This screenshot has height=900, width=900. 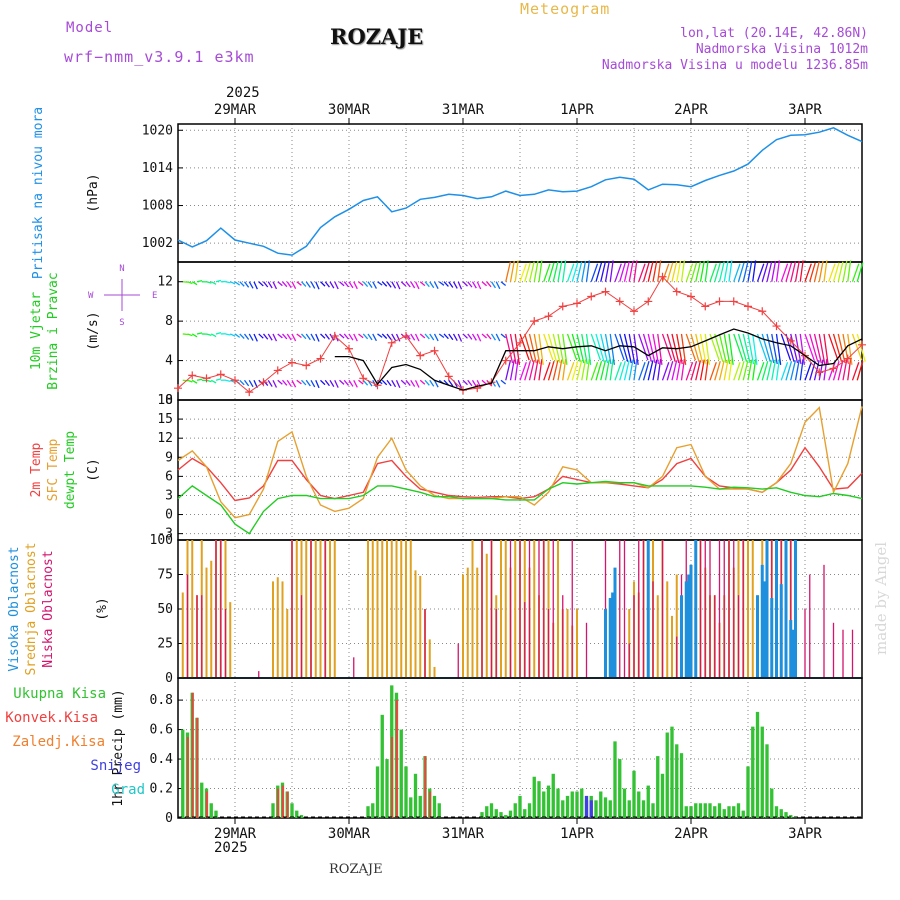 I want to click on day-label-top: 31MAR, so click(x=463, y=110).